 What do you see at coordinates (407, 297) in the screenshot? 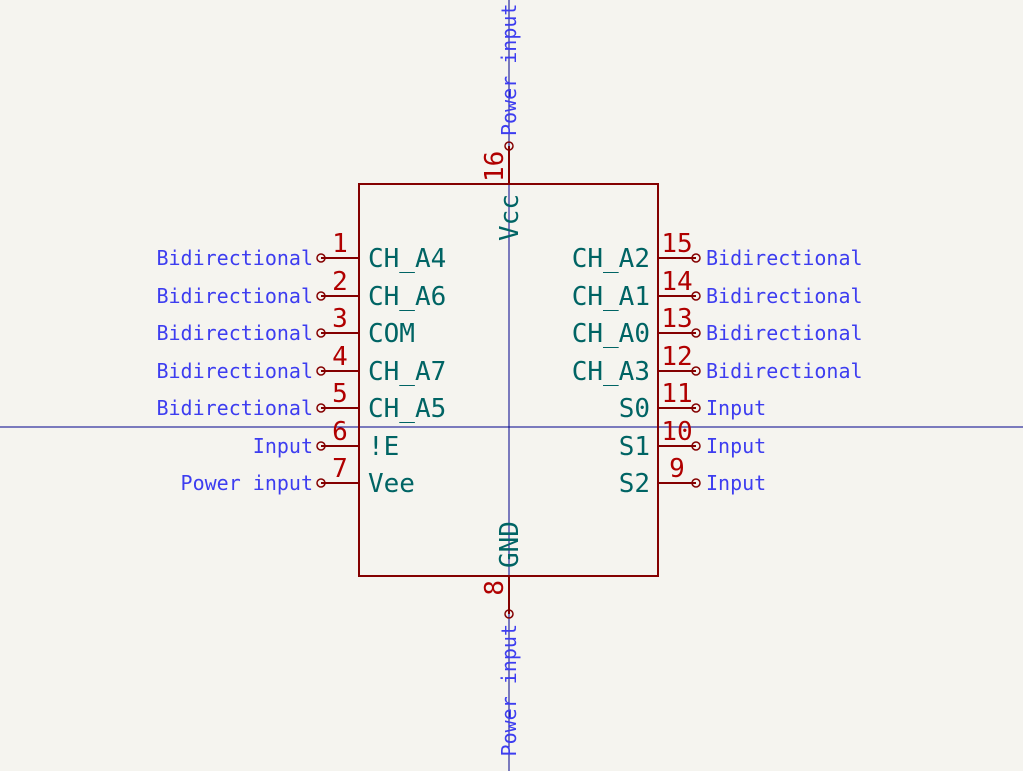
I see `pin-name: CH_A6` at bounding box center [407, 297].